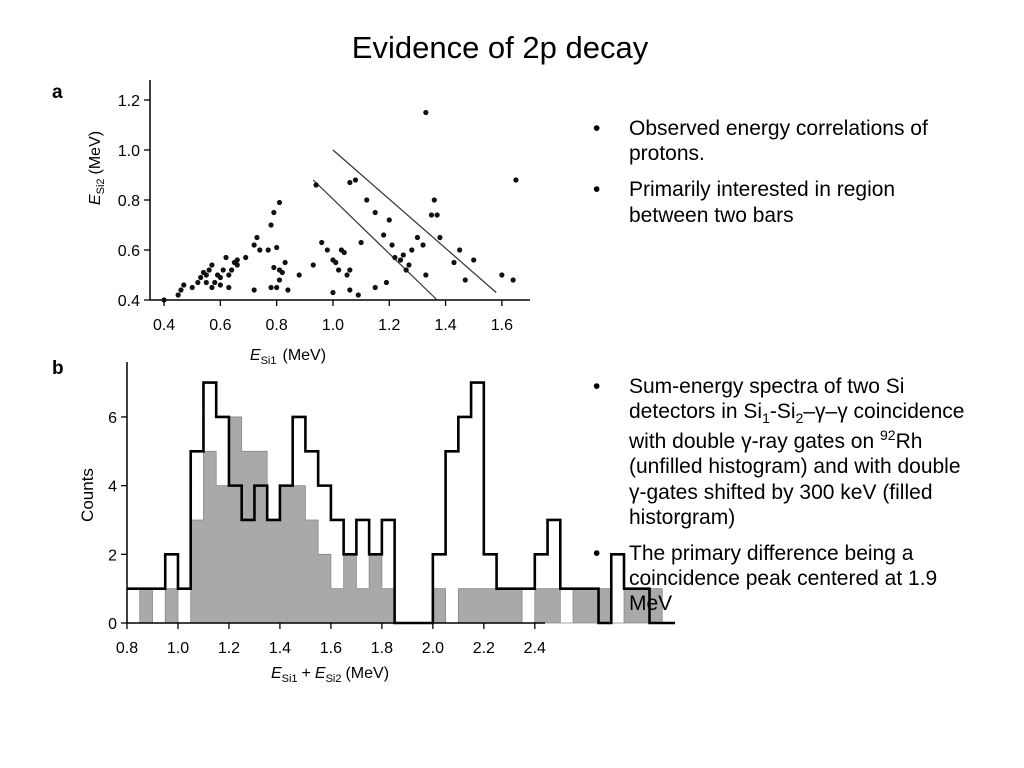 Image resolution: width=1024 pixels, height=768 pixels. Describe the element at coordinates (887, 435) in the screenshot. I see `superscript: 92` at that location.